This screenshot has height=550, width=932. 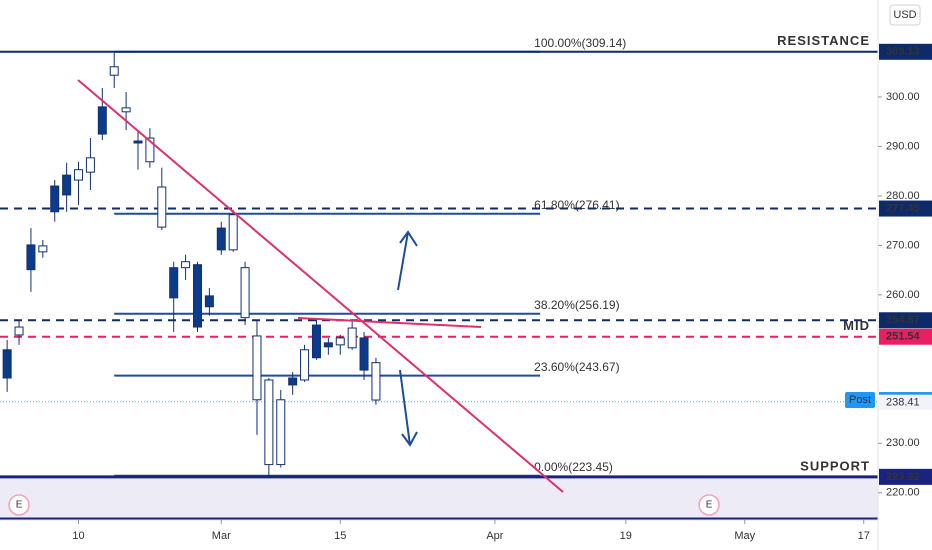 I want to click on x-tick-label: 19, so click(x=626, y=536).